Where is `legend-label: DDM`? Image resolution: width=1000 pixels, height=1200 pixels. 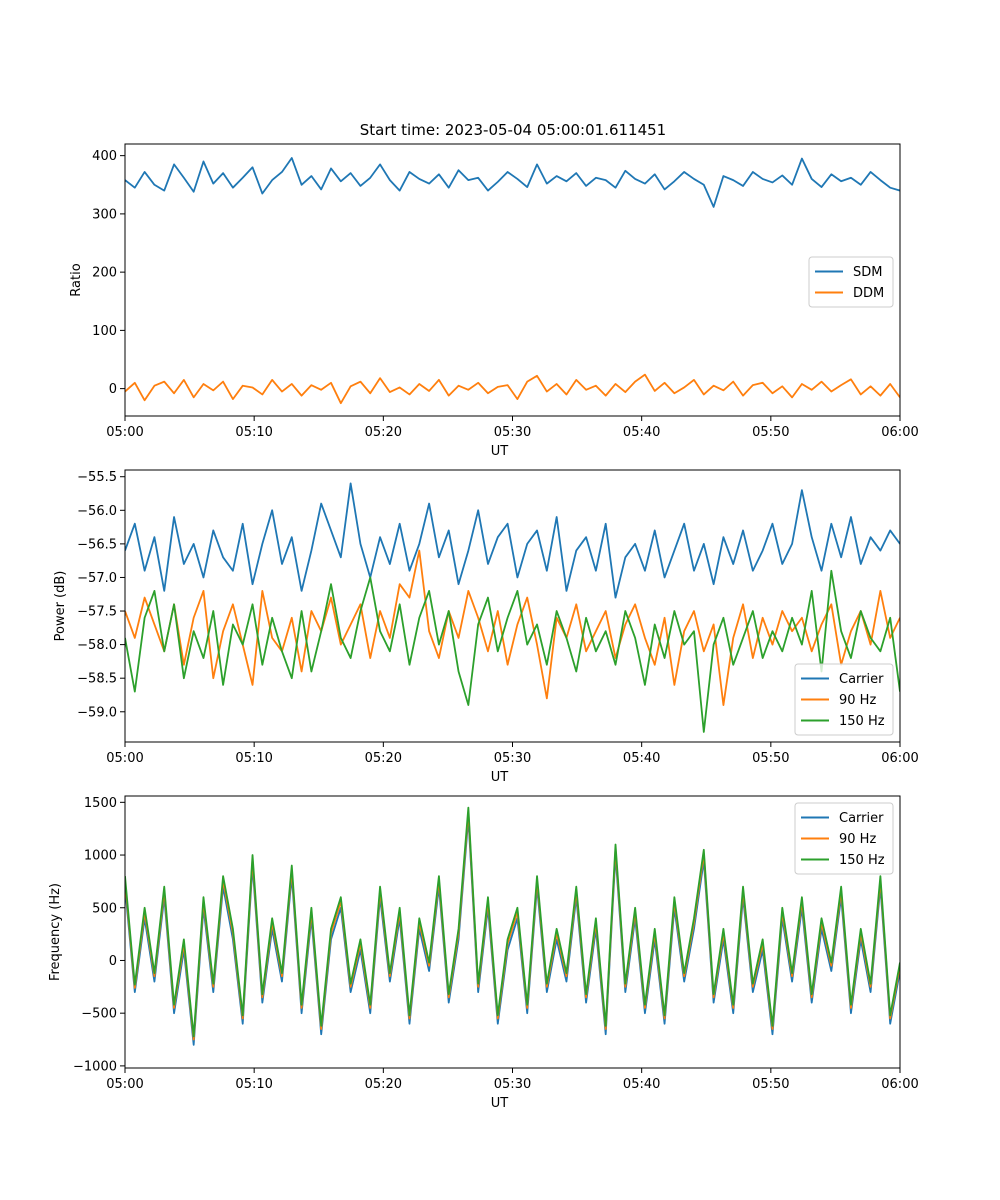
legend-label: DDM is located at coordinates (868, 293).